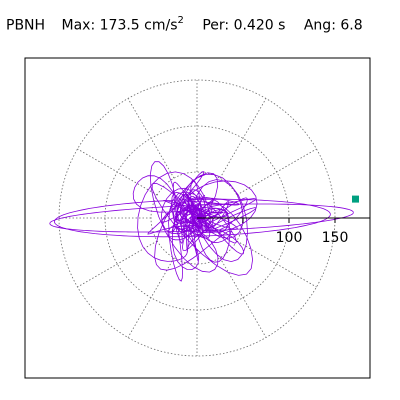 The height and width of the screenshot is (400, 400). Describe the element at coordinates (138, 25) in the screenshot. I see `max-value: 173.5 cm/s` at that location.